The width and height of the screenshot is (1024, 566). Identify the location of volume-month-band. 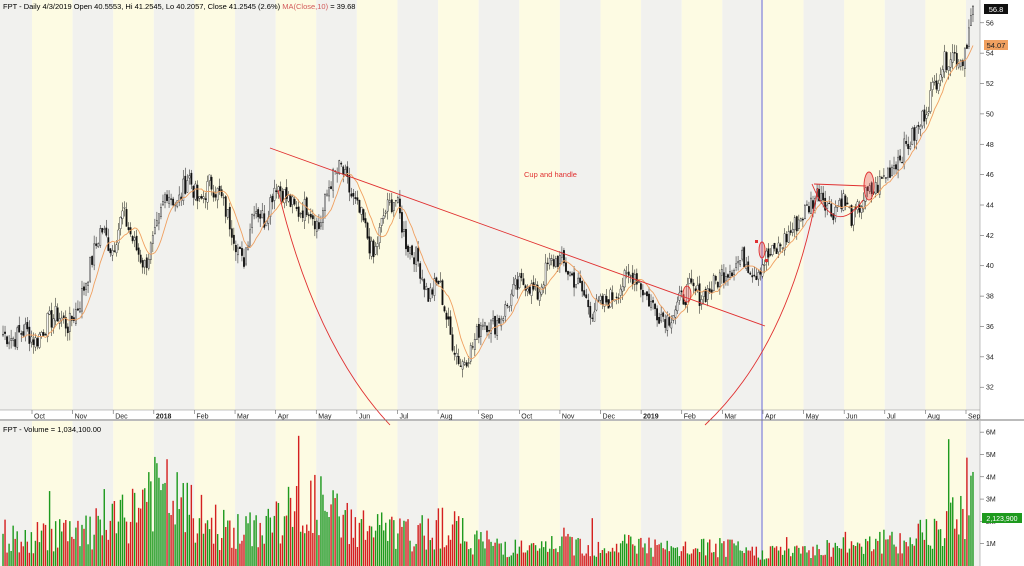
(742, 493).